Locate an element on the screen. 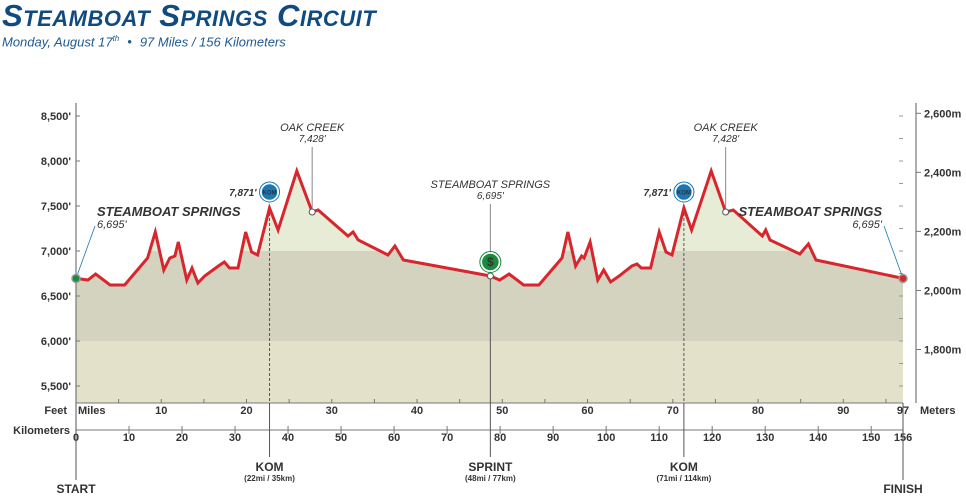 The height and width of the screenshot is (496, 966). feet-tick-label: 8,000' is located at coordinates (56, 162).